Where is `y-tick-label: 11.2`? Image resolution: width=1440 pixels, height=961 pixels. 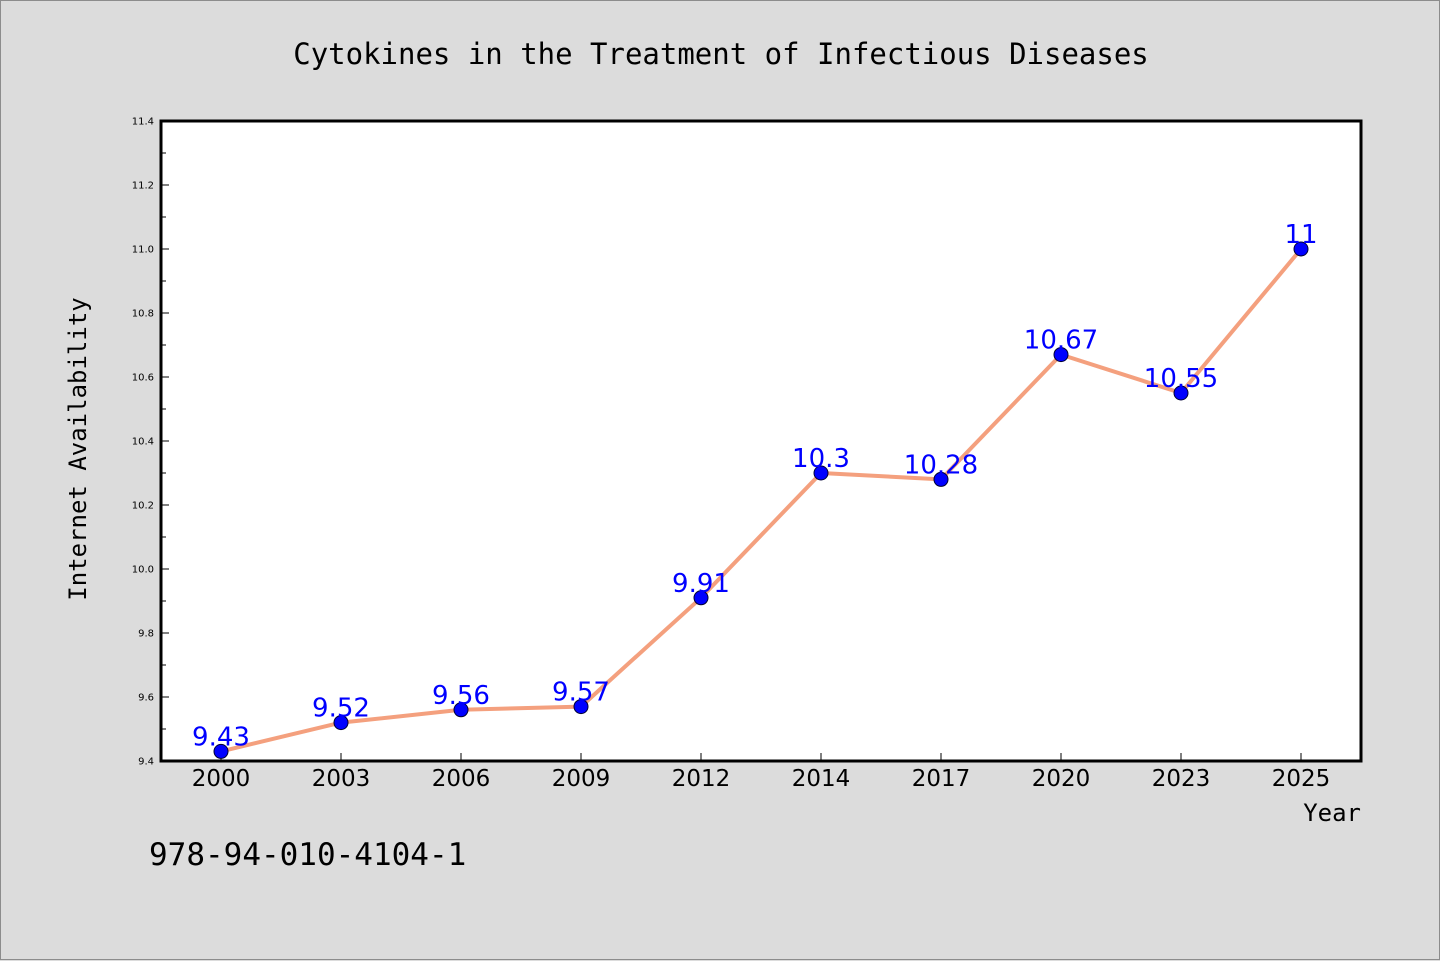
y-tick-label: 11.2 is located at coordinates (143, 186).